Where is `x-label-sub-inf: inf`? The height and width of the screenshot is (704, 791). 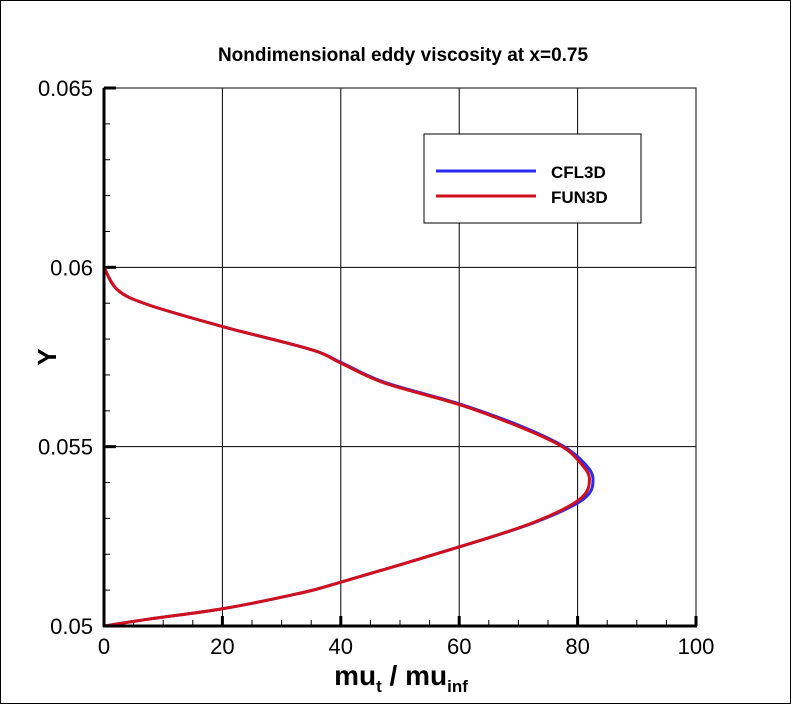 x-label-sub-inf: inf is located at coordinates (457, 686).